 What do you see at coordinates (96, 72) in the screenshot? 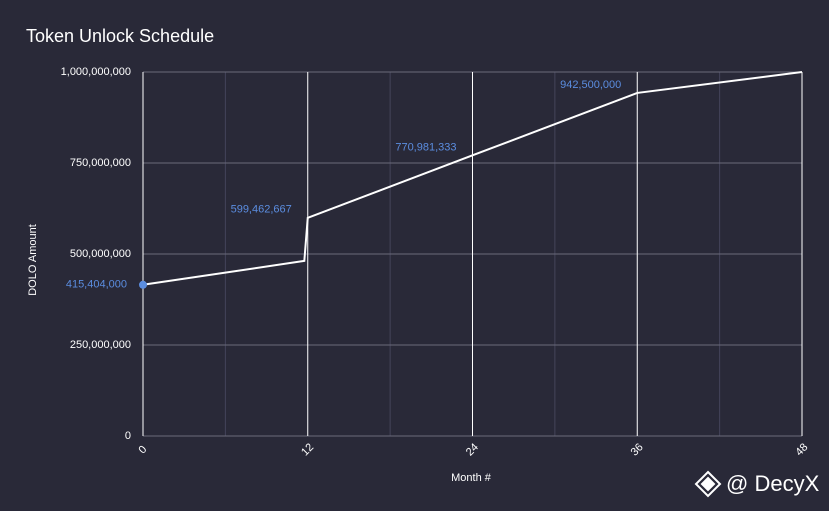
I see `y-tick-label: 1,000,000,000` at bounding box center [96, 72].